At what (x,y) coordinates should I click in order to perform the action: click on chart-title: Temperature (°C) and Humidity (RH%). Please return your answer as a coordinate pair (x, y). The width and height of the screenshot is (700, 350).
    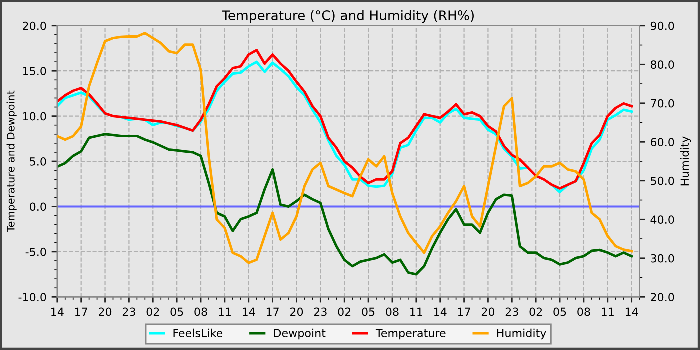
    Looking at the image, I should click on (348, 17).